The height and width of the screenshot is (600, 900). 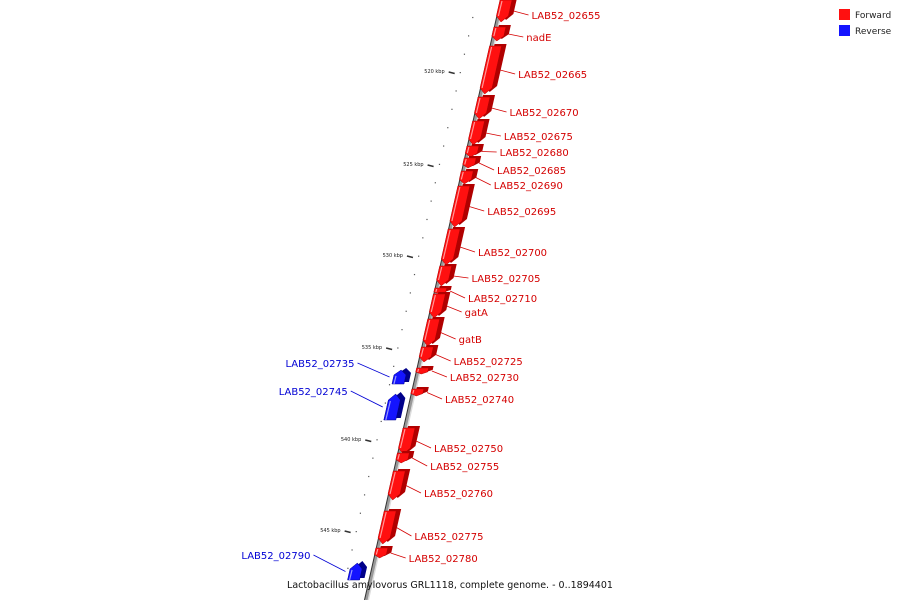 What do you see at coordinates (313, 392) in the screenshot?
I see `gene-label: LAB52_02745` at bounding box center [313, 392].